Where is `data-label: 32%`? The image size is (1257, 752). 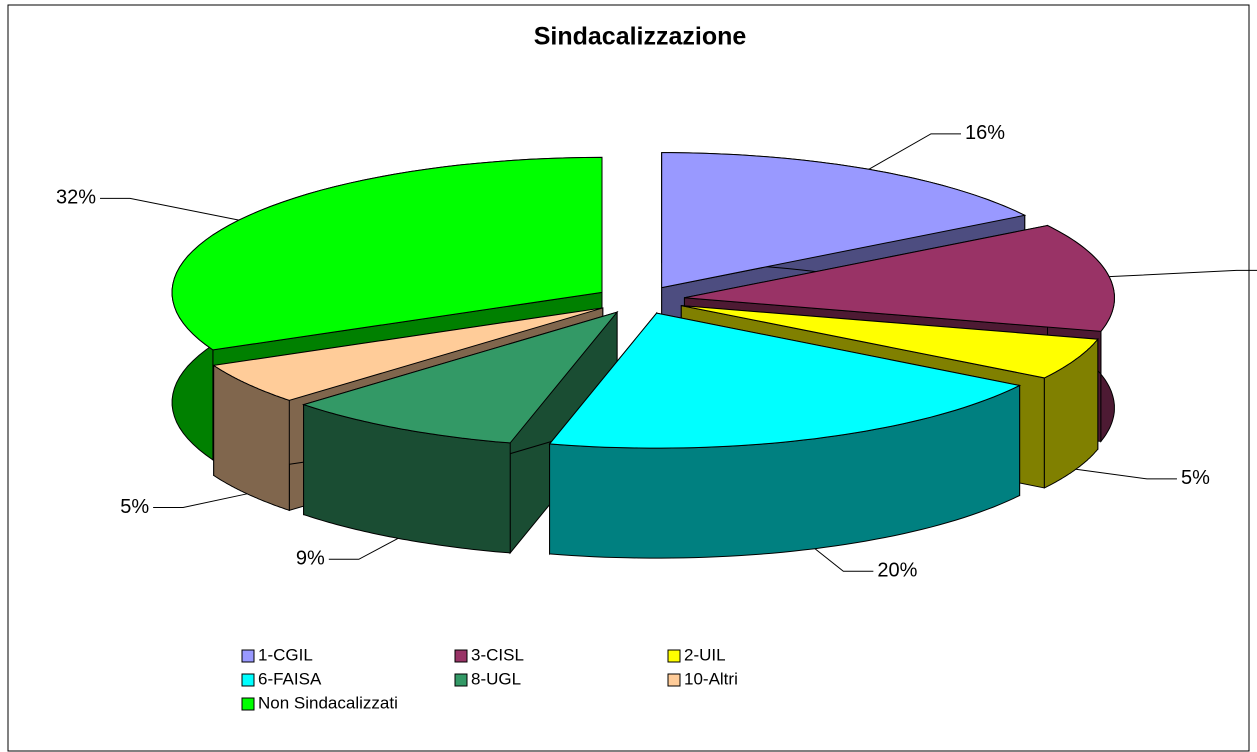 data-label: 32% is located at coordinates (76, 198).